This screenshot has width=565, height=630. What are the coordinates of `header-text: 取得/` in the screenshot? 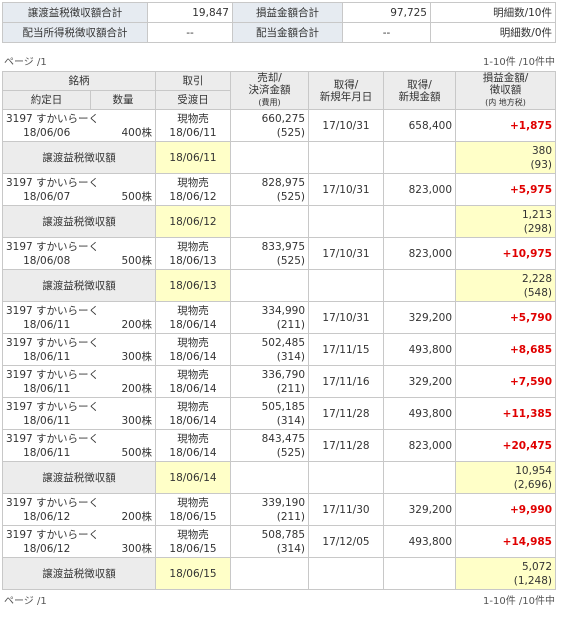 It's located at (346, 84).